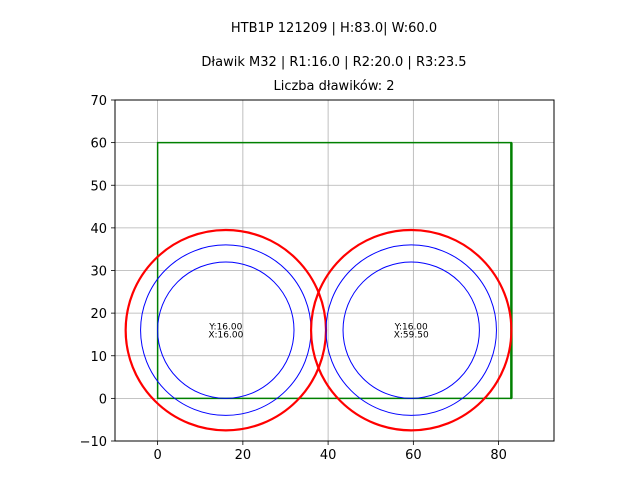  Describe the element at coordinates (98, 314) in the screenshot. I see `y-tick-label-3: 20` at that location.